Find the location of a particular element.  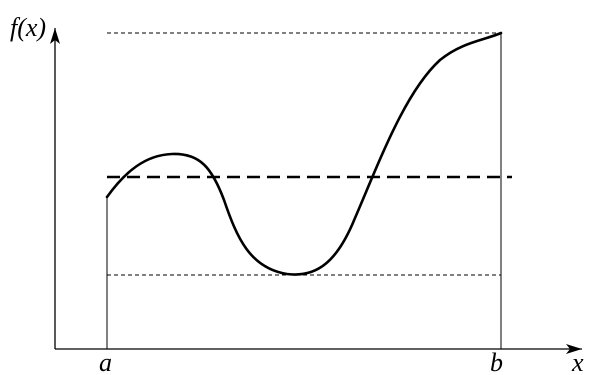

a-label: a is located at coordinates (105, 361).